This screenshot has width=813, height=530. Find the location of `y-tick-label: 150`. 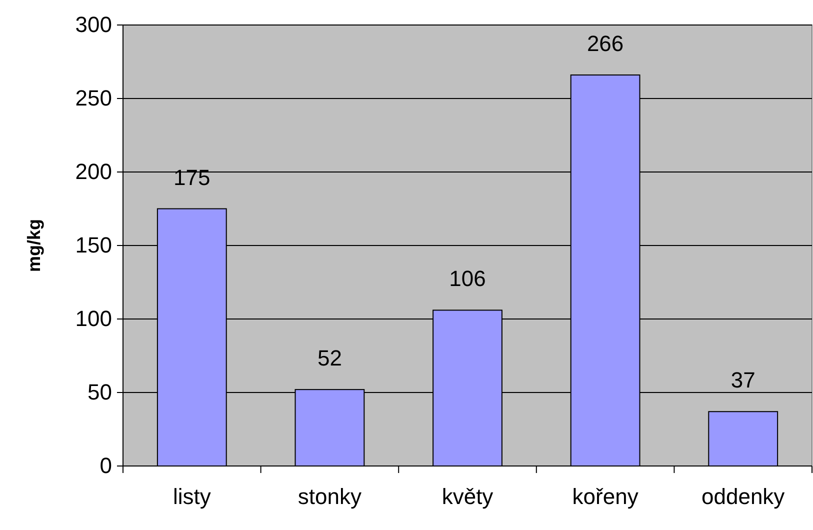

y-tick-label: 150 is located at coordinates (93, 245).